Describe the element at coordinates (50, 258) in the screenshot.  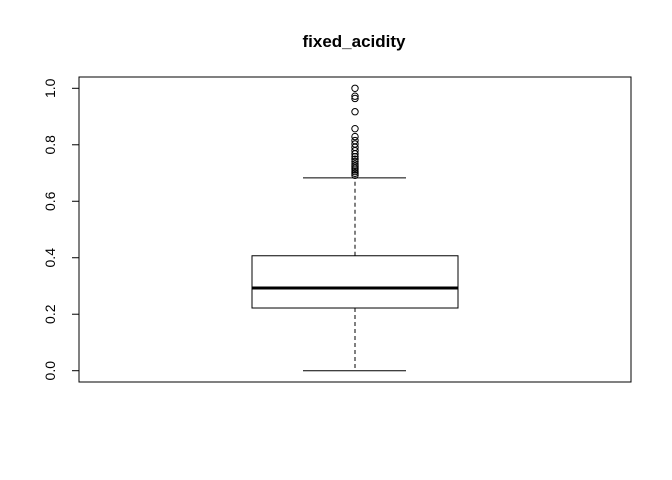
I see `y-tick-label: 0.4` at that location.